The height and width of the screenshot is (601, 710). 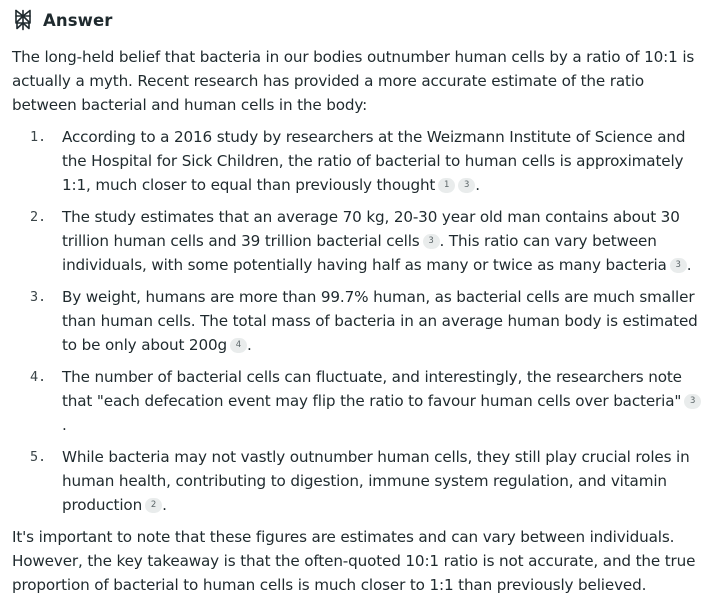 I want to click on list-number: 5., so click(x=38, y=457).